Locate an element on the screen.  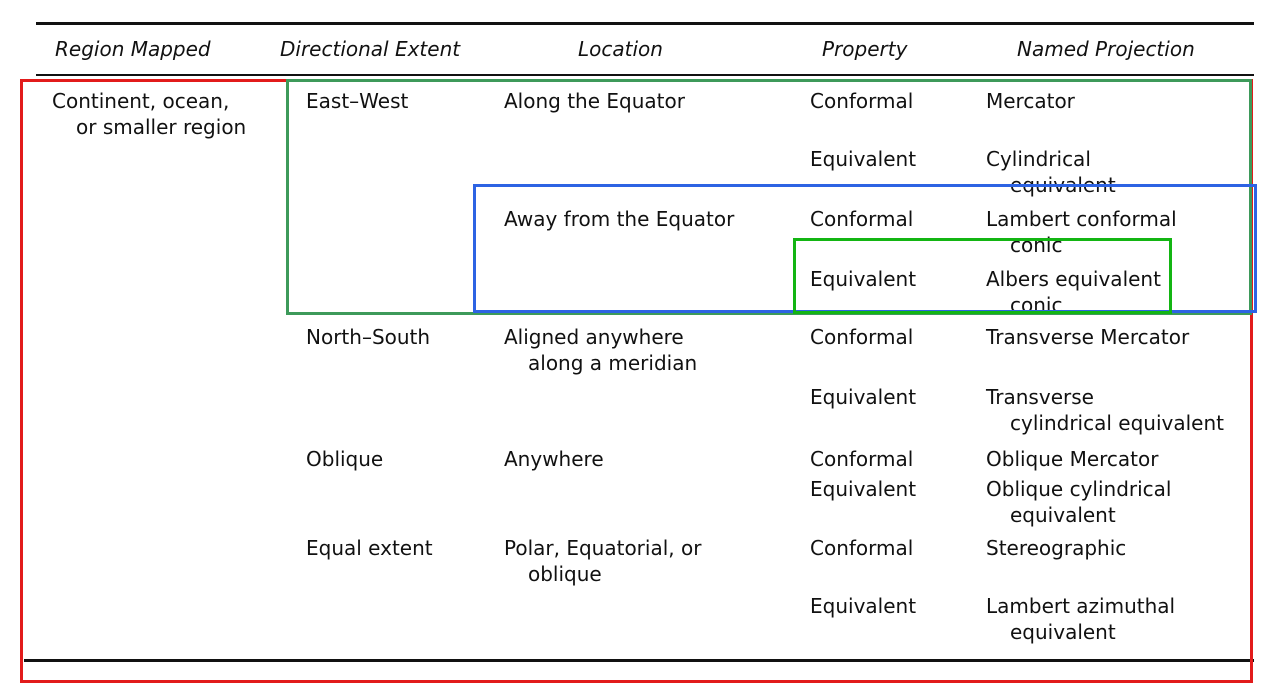
projection-oblique-cylindrical-equivalent: Oblique cylindrical equivalent is located at coordinates (1079, 502).